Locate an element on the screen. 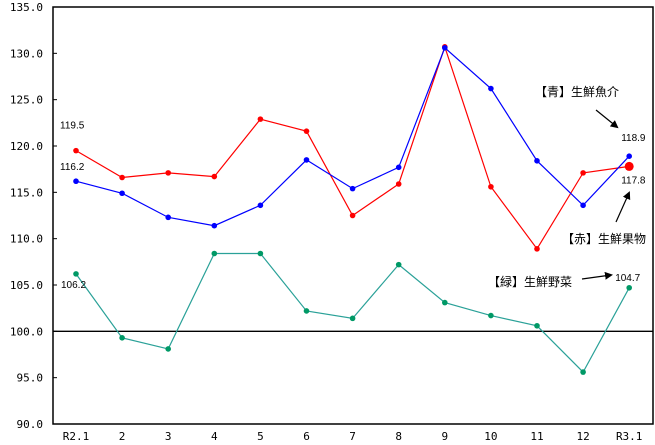  data-value-label: 117.8 is located at coordinates (633, 180).